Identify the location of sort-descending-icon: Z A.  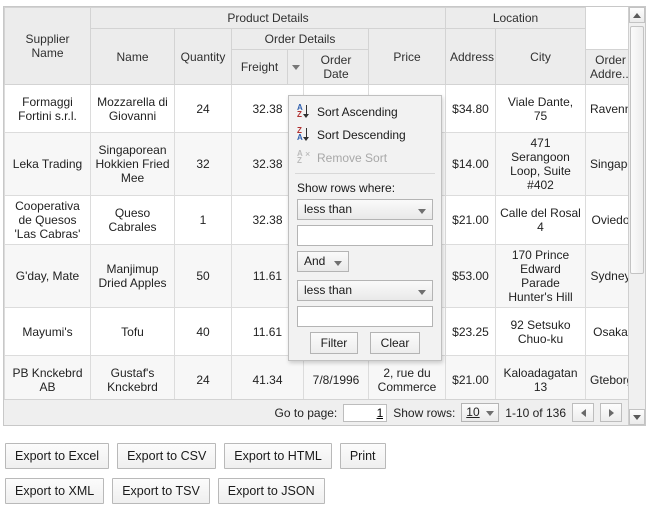
(304, 134).